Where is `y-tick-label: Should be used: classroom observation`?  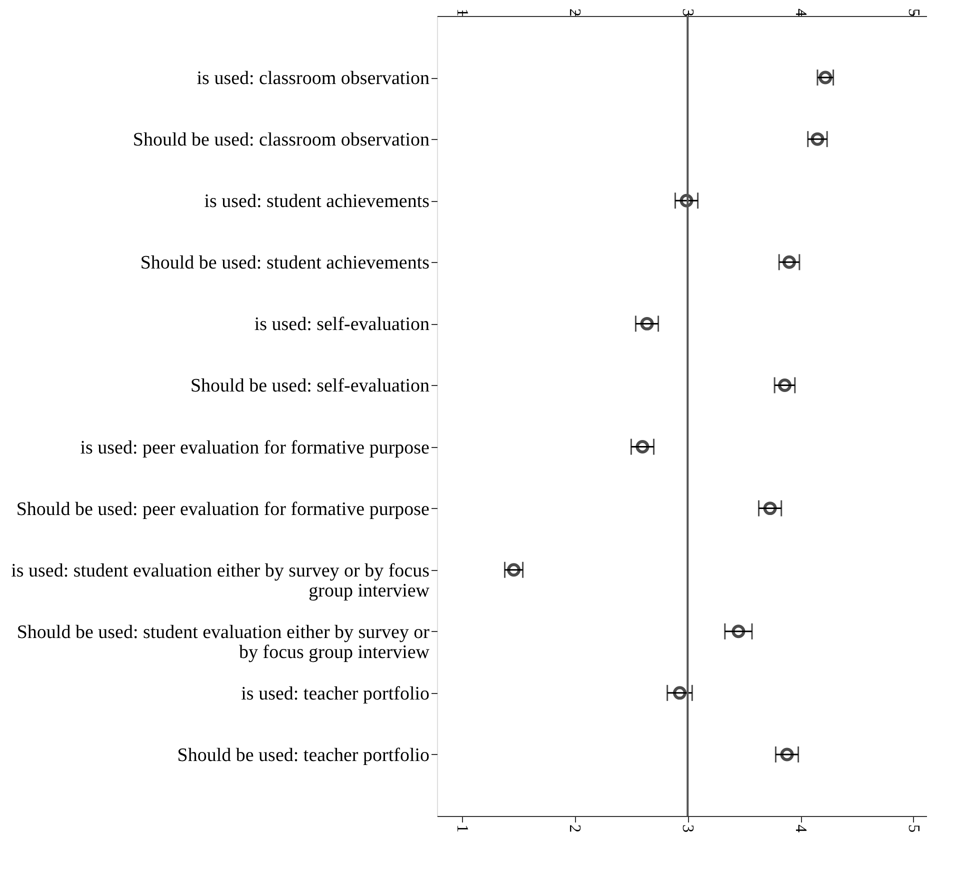
y-tick-label: Should be used: classroom observation is located at coordinates (281, 140).